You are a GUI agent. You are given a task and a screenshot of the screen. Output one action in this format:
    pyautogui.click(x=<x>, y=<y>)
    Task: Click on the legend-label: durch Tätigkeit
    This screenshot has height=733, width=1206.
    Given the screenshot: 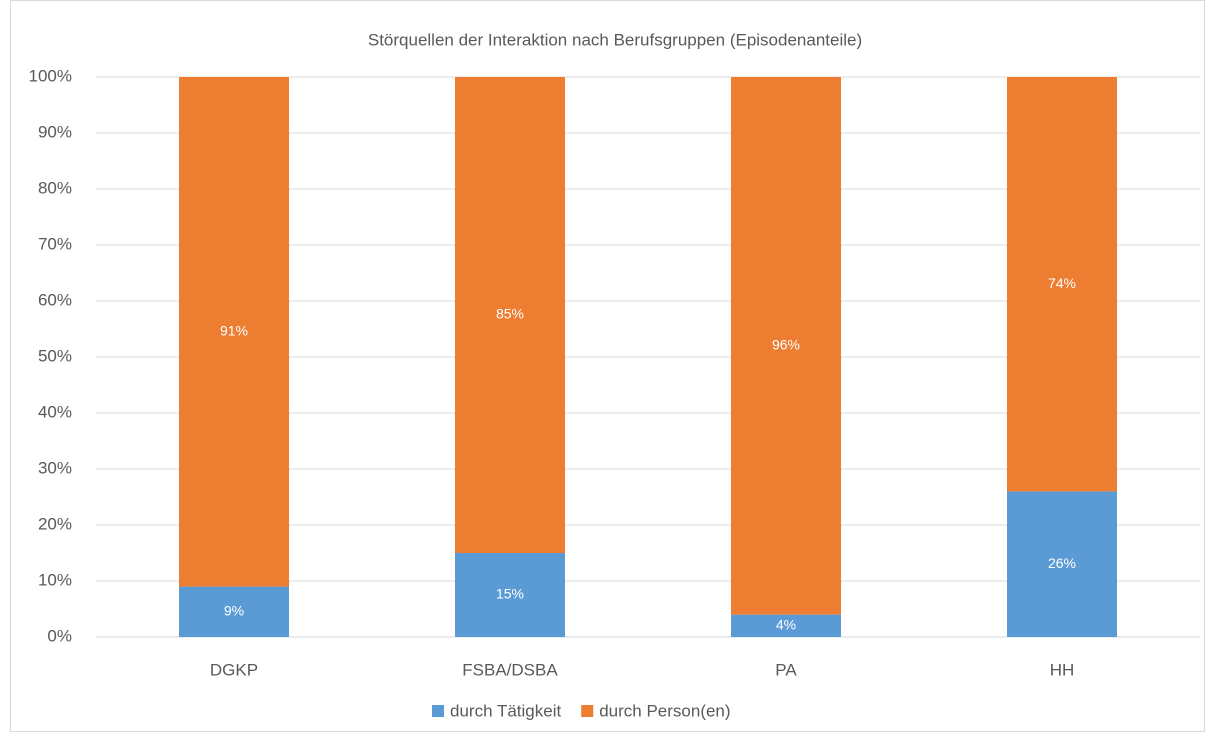 What is the action you would take?
    pyautogui.click(x=505, y=710)
    